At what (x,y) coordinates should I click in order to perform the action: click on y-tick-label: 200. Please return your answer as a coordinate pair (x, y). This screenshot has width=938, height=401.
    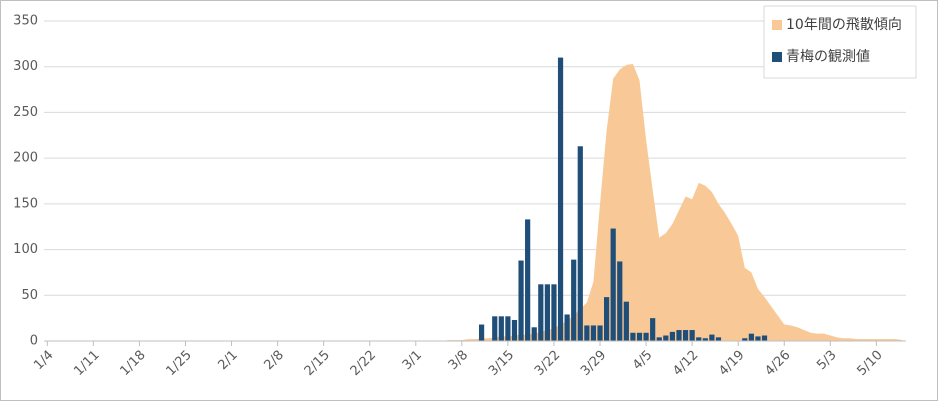
    Looking at the image, I should click on (25, 158).